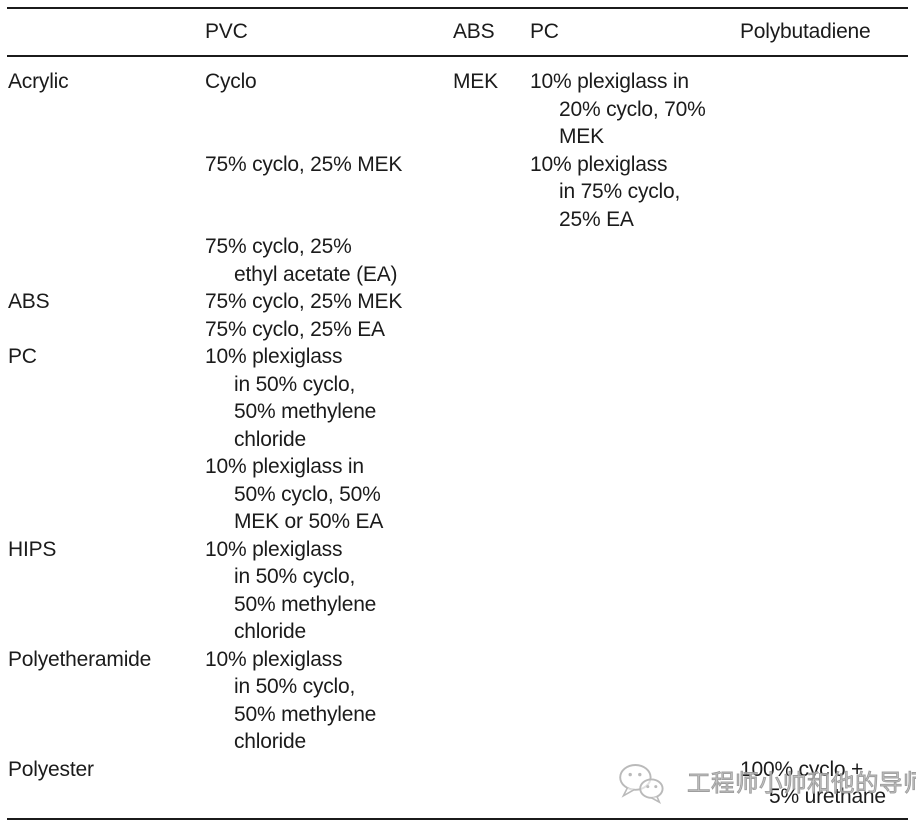 Image resolution: width=916 pixels, height=828 pixels. I want to click on table-row-abs: ABS 75% cyclo, 25% MEK 75% cyclo, 25% EA, so click(458, 315).